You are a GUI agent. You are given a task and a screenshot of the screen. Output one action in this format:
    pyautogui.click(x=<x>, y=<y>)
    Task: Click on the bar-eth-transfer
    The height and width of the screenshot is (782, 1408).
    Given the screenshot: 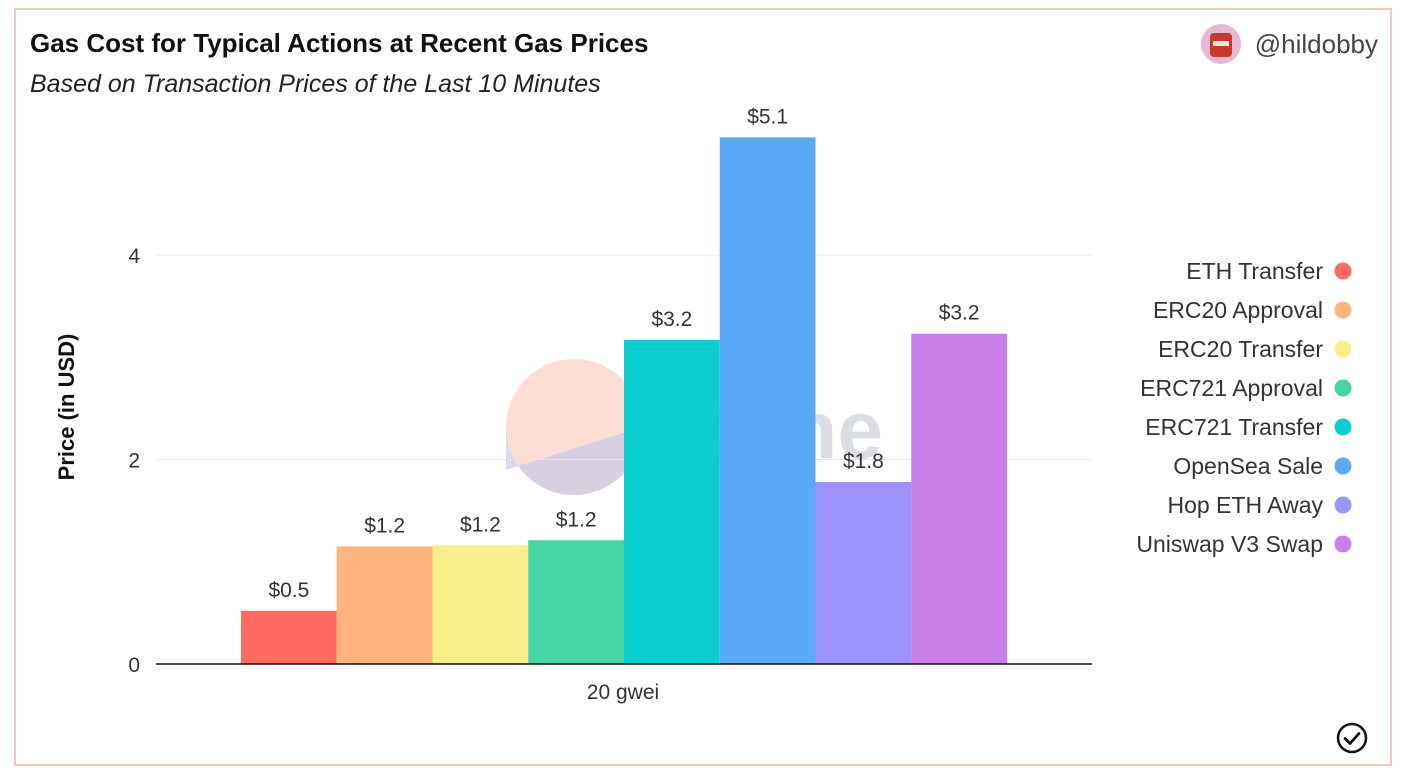 What is the action you would take?
    pyautogui.click(x=289, y=637)
    